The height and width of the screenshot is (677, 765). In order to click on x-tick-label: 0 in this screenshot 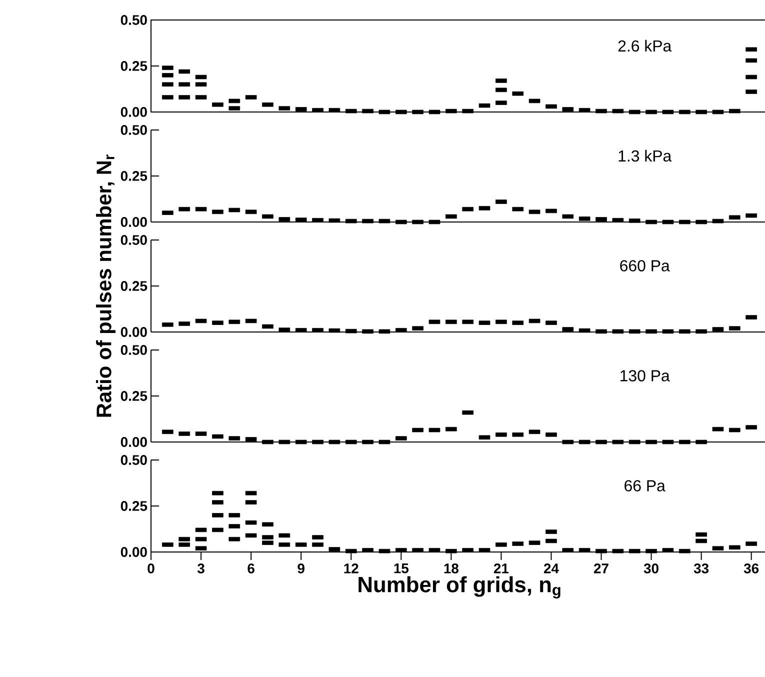, I will do `click(151, 569)`.